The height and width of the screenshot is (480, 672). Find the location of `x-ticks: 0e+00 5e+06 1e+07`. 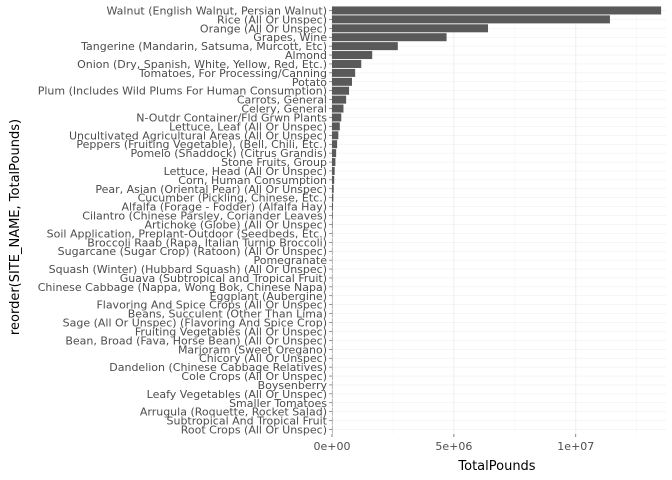

x-ticks: 0e+00 5e+06 1e+07 is located at coordinates (454, 443).